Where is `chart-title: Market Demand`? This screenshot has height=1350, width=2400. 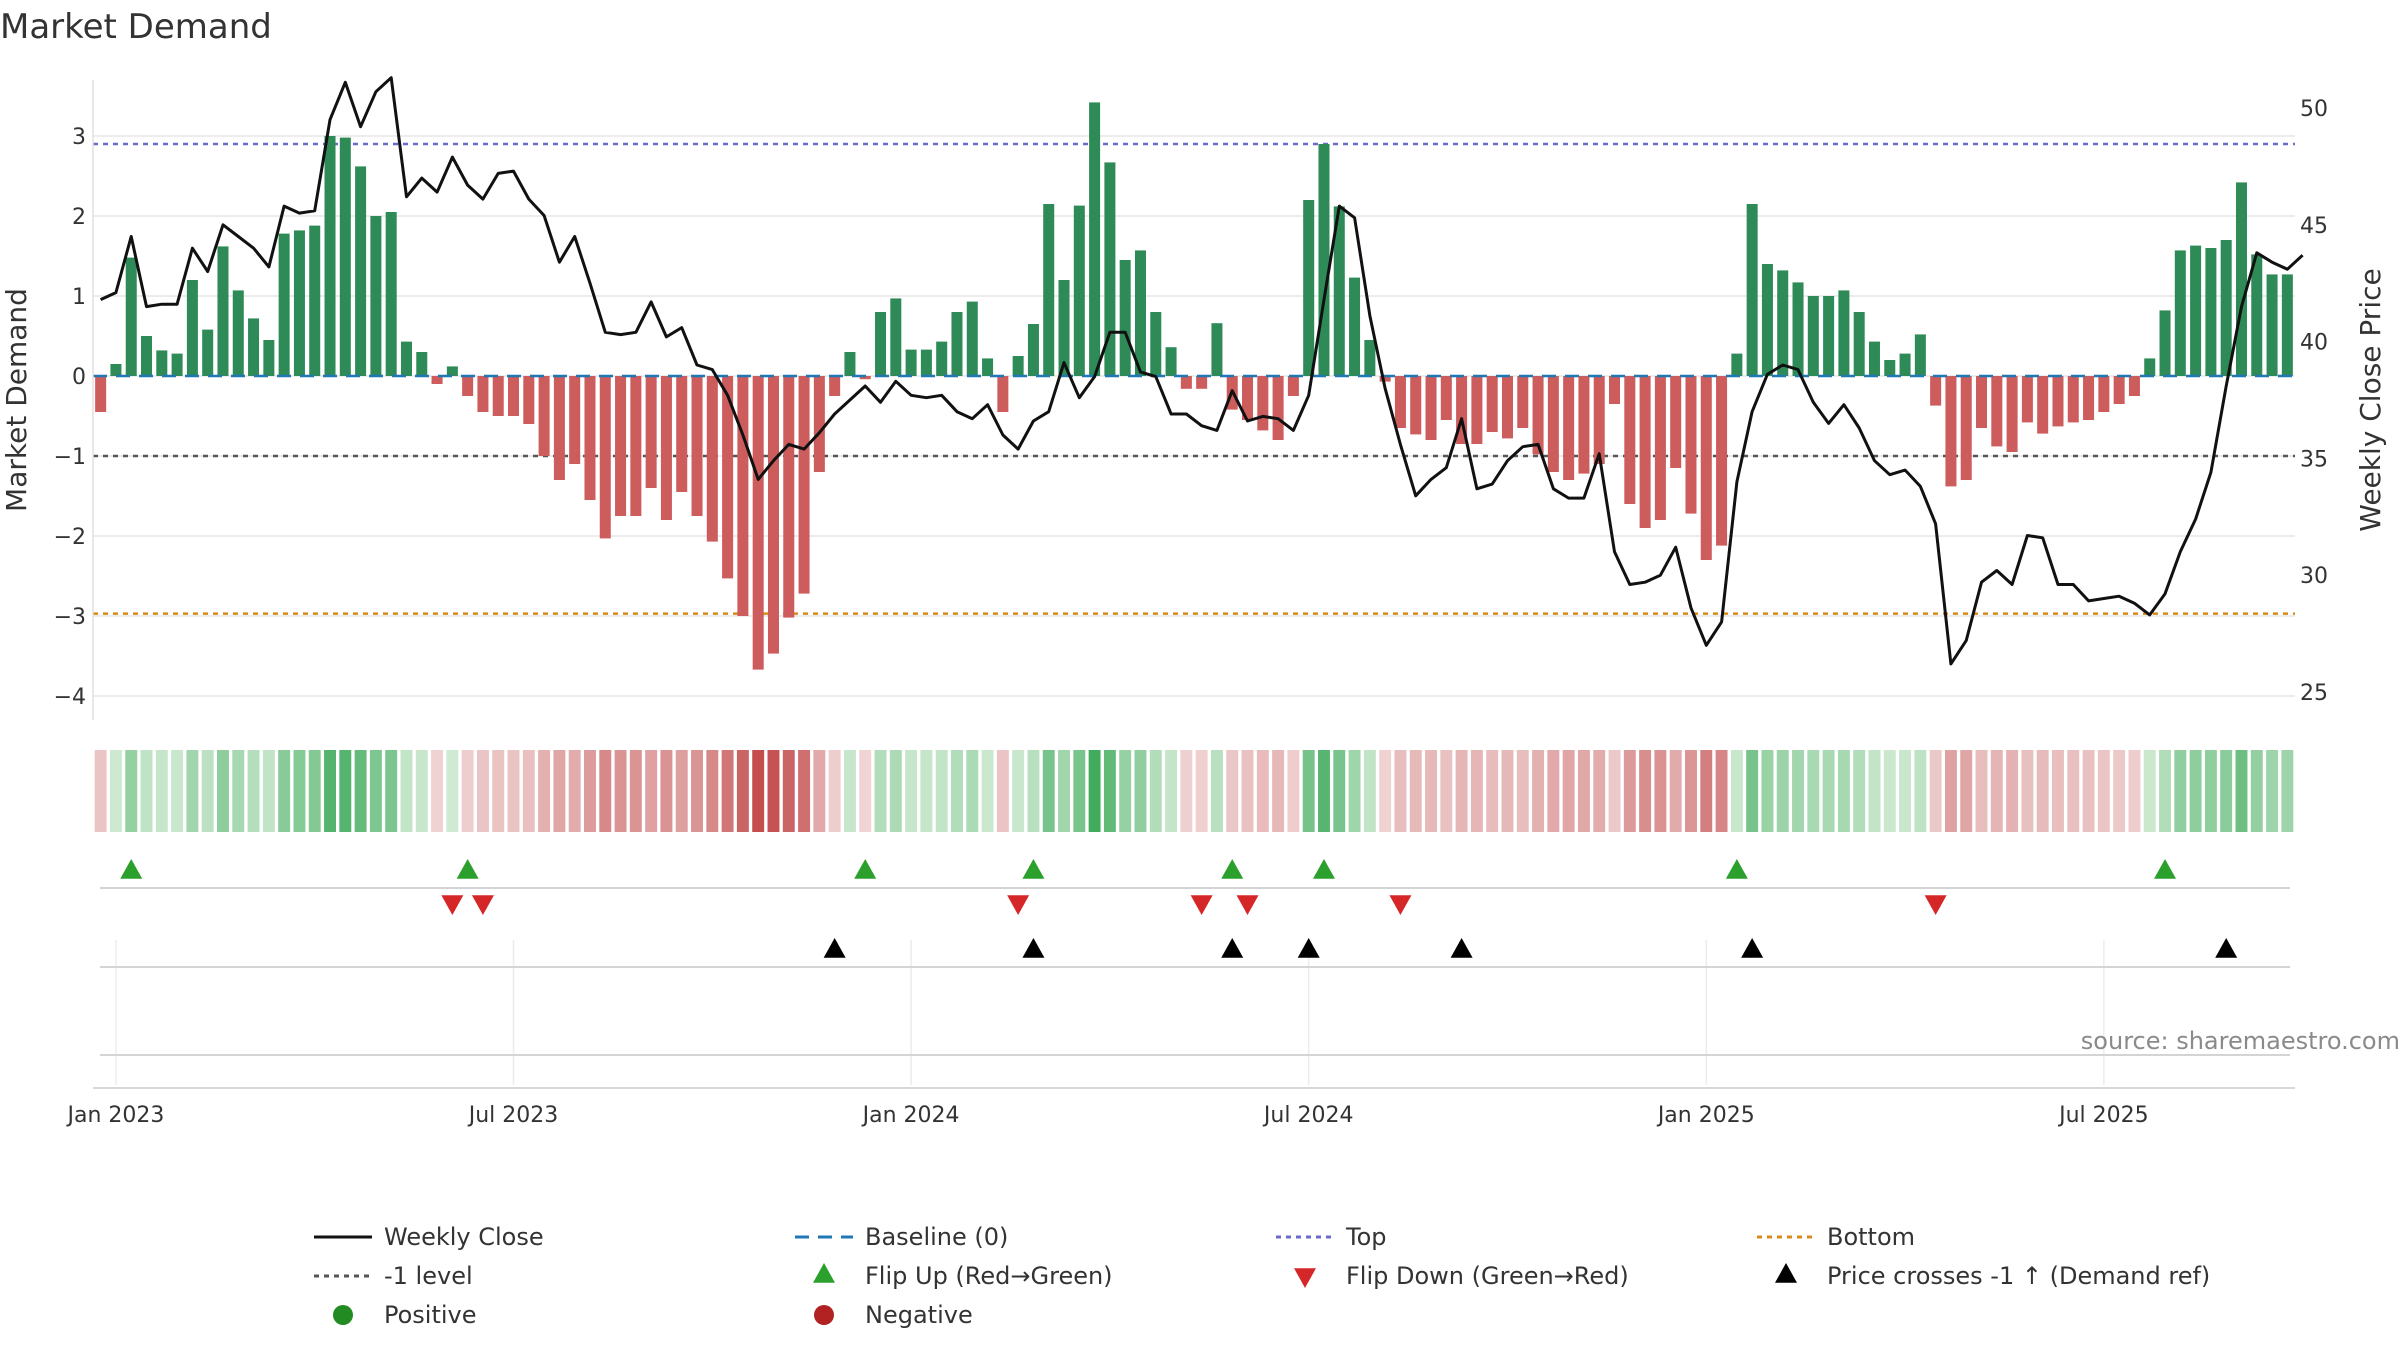 chart-title: Market Demand is located at coordinates (136, 27).